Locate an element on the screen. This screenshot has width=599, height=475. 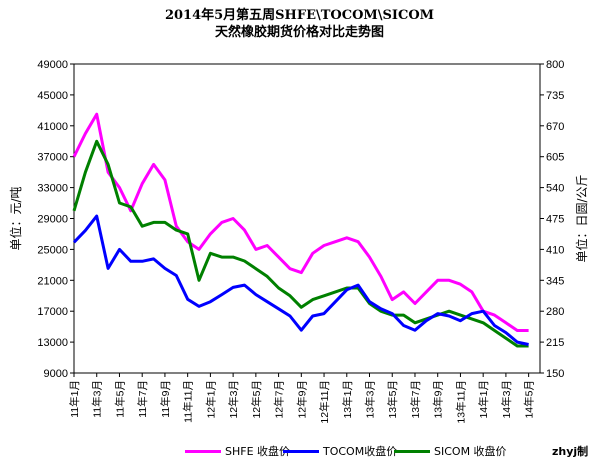
legend-swatch-tocom is located at coordinates (301, 451).